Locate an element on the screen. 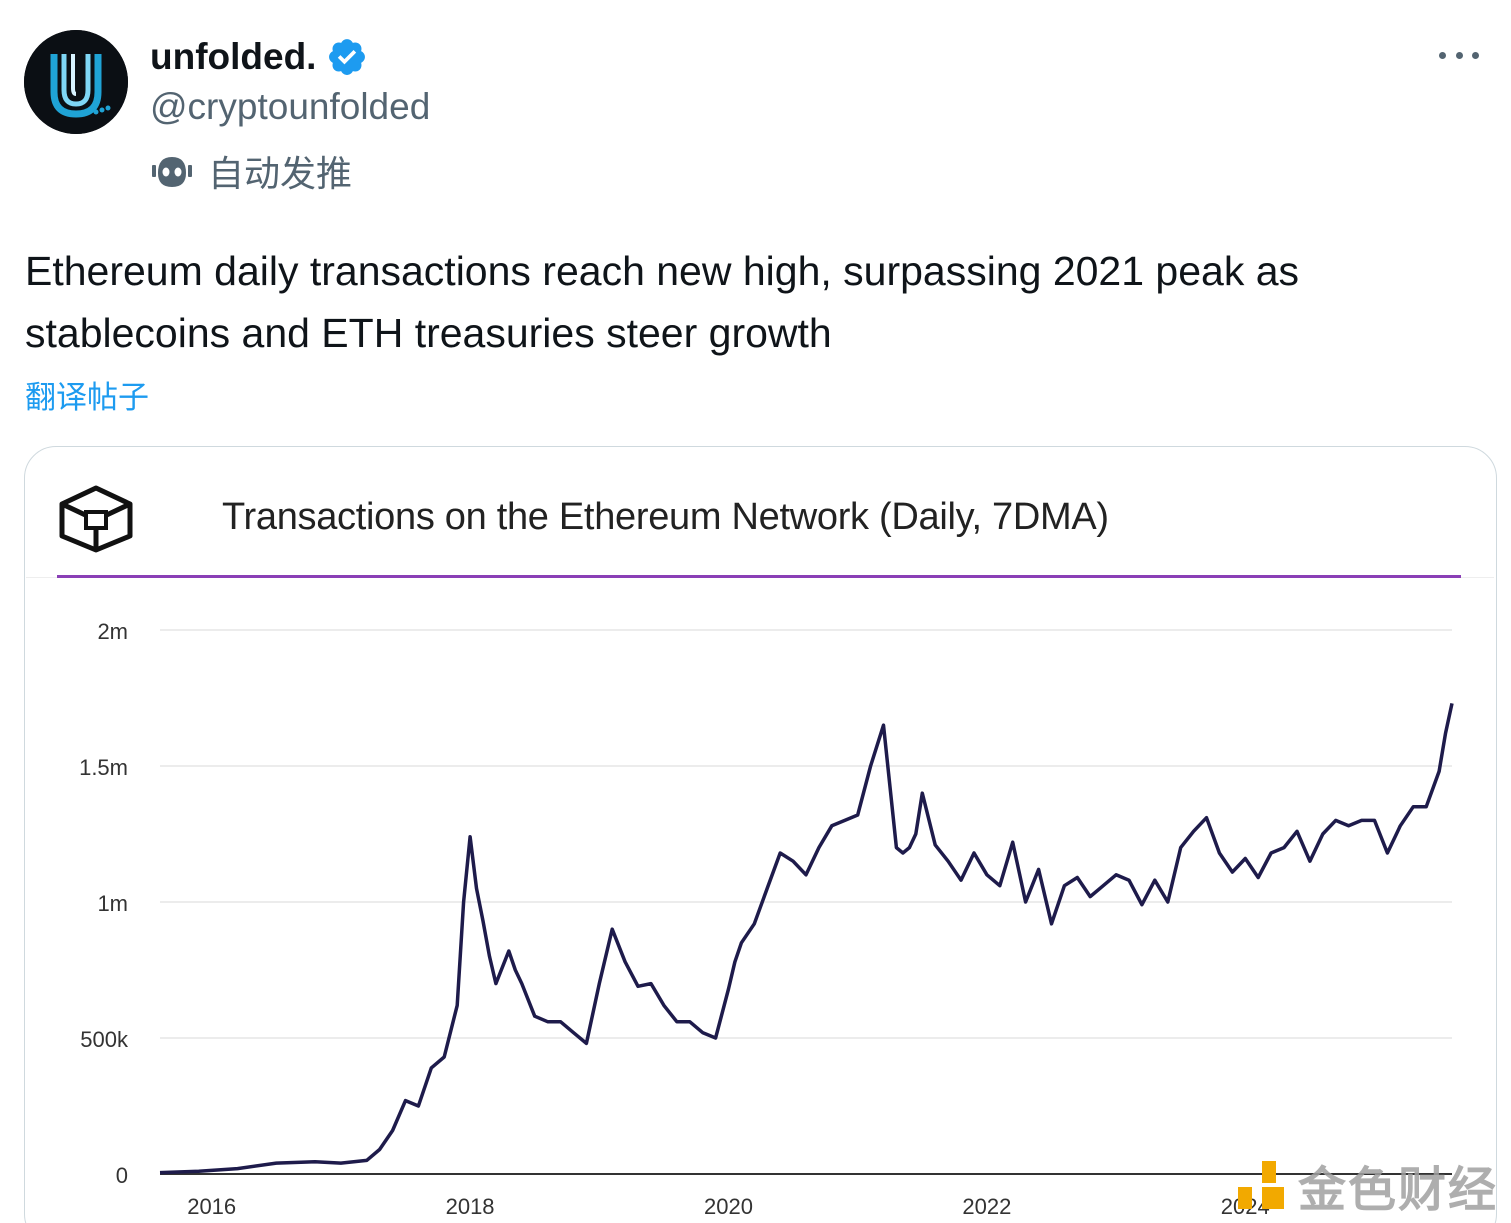 The image size is (1511, 1223). y-tick-label: 1.5m is located at coordinates (103, 767).